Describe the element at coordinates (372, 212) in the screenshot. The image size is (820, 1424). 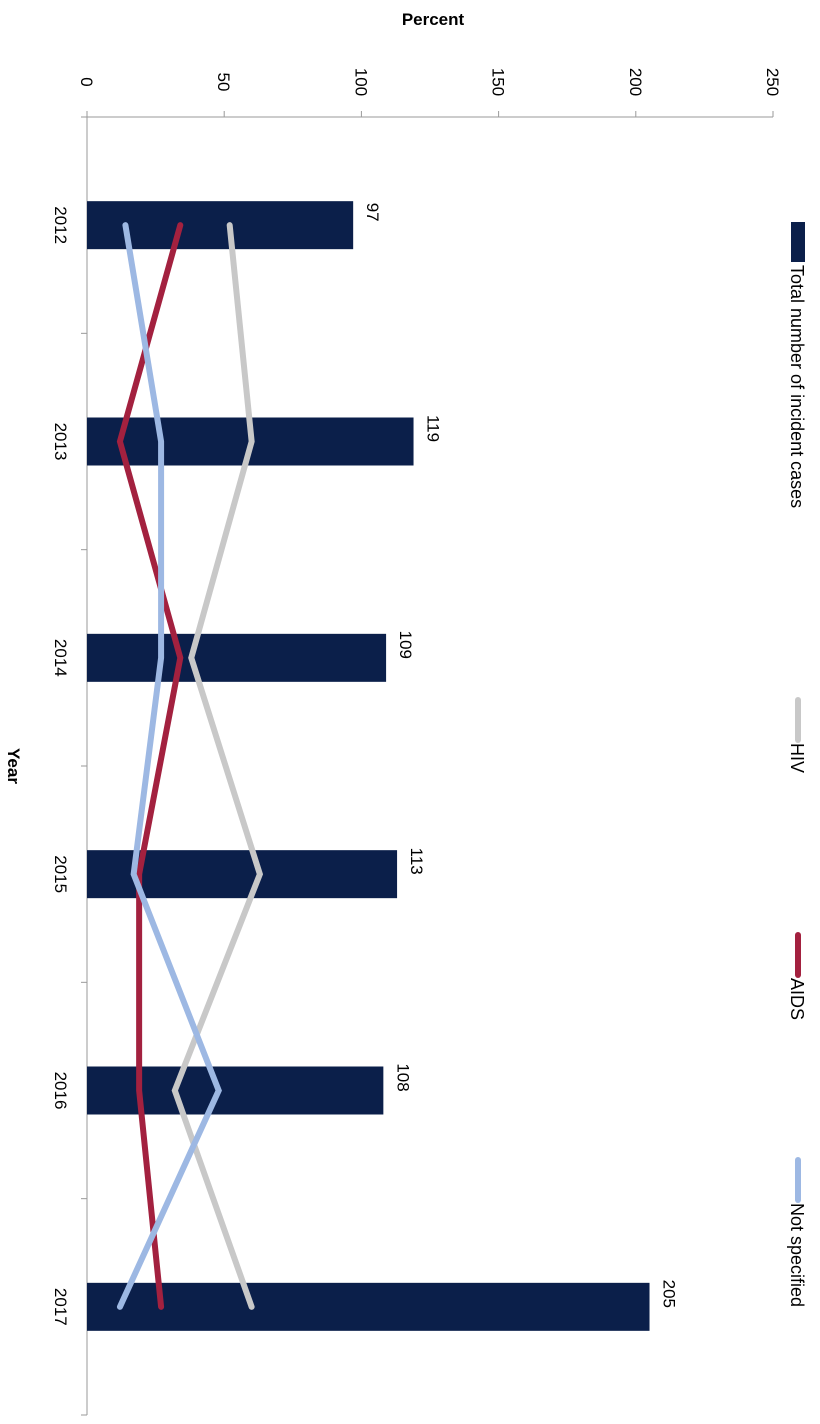
I see `bar-data-label: 97` at that location.